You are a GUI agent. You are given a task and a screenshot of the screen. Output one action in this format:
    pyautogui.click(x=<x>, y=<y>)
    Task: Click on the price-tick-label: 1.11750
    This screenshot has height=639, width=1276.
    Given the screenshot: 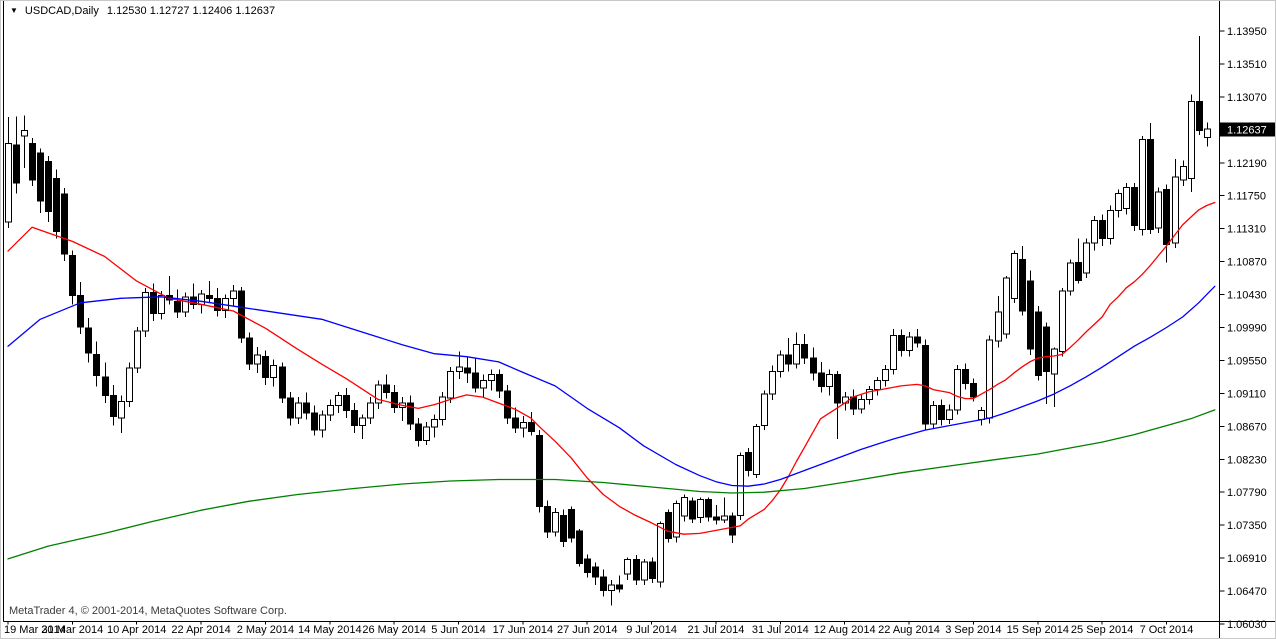 What is the action you would take?
    pyautogui.click(x=1246, y=197)
    